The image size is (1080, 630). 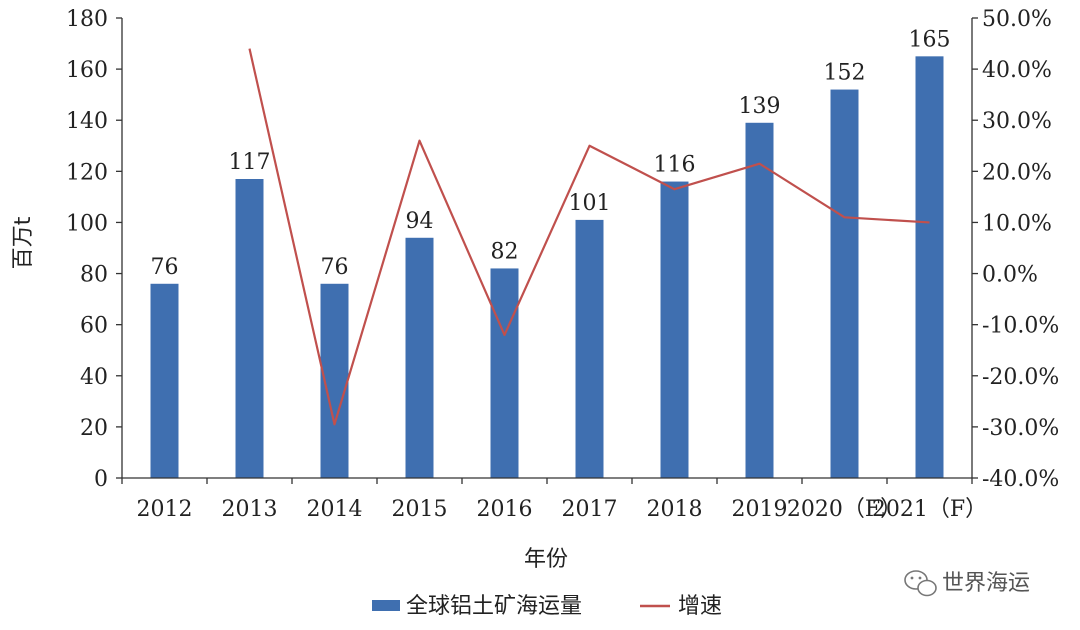 I want to click on legend: 全球铝土矿海运量 增速, so click(x=547, y=606).